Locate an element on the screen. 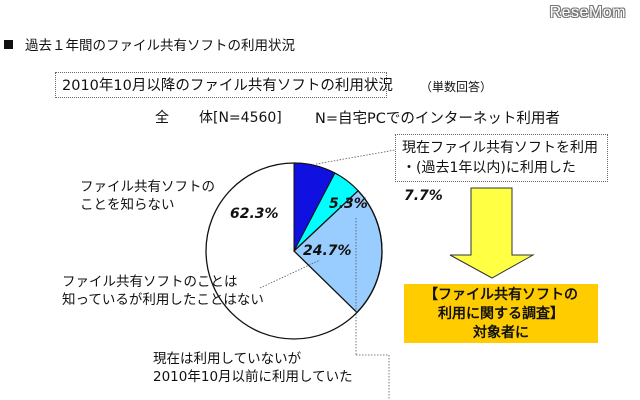 The image size is (640, 400). survey-target-box: 【ファイル共有ソフトの 利用に関する調査】 対象者に is located at coordinates (501, 313).